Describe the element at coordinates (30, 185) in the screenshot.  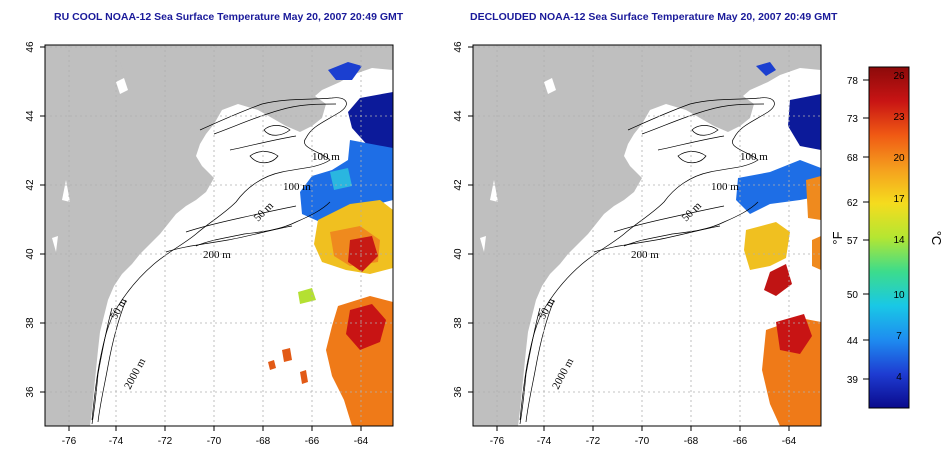
I see `left-y-tick-label: 42` at that location.